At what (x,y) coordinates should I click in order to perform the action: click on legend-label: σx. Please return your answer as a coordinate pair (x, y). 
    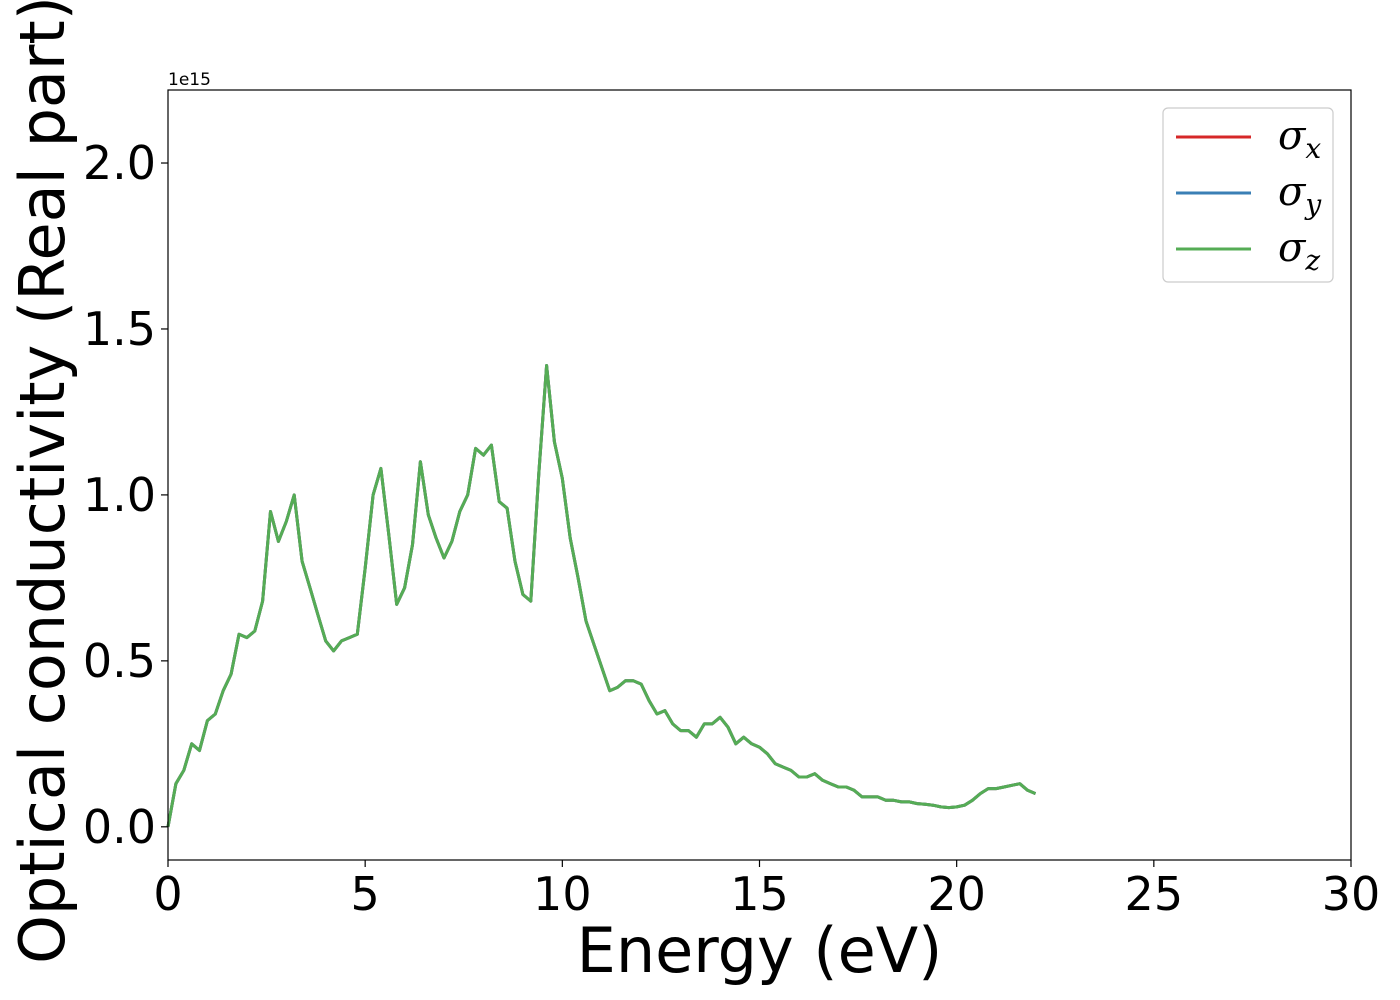
    Looking at the image, I should click on (1299, 139).